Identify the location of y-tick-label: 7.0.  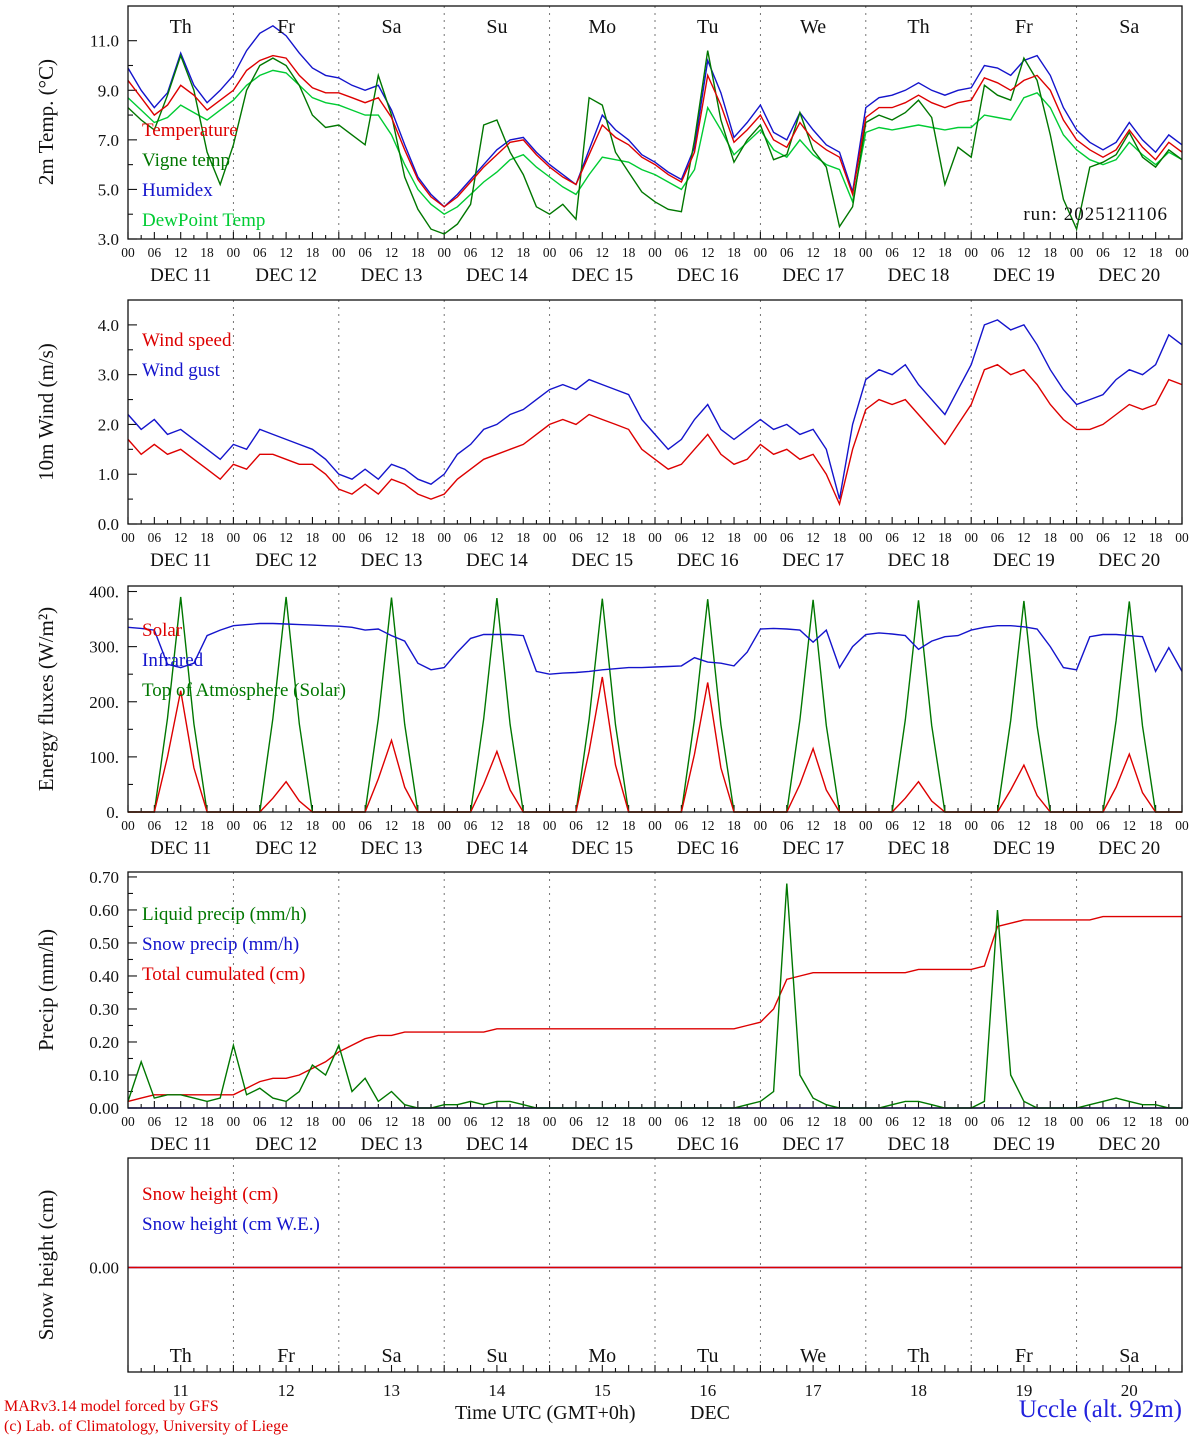
(108, 140).